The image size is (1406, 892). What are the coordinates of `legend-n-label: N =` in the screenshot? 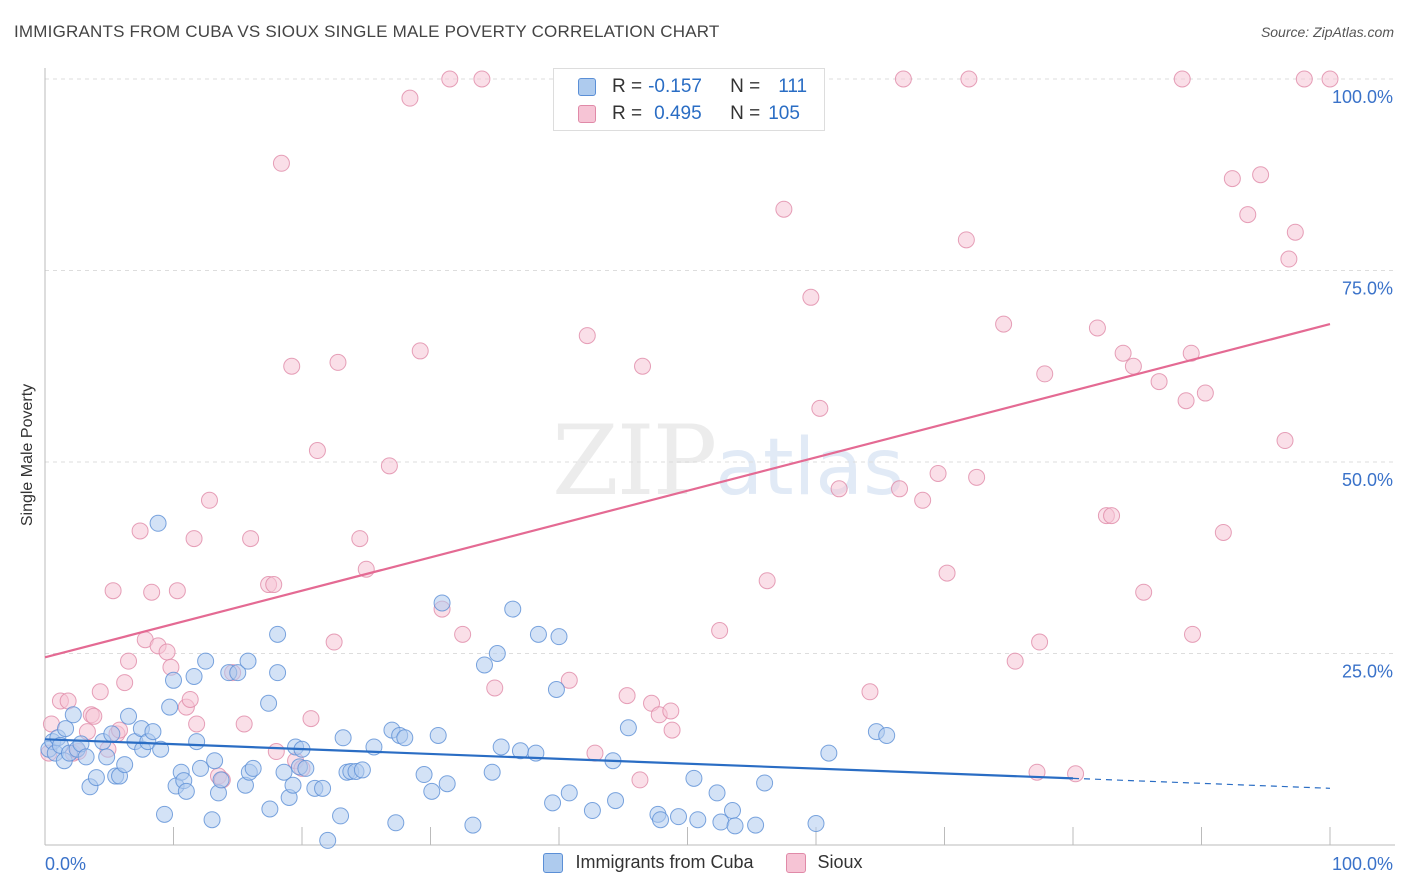 It's located at (745, 86).